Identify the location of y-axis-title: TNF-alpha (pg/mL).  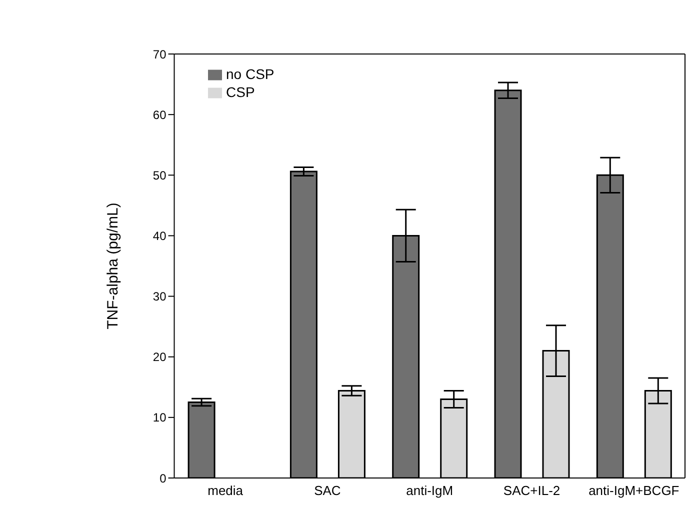
(113, 266).